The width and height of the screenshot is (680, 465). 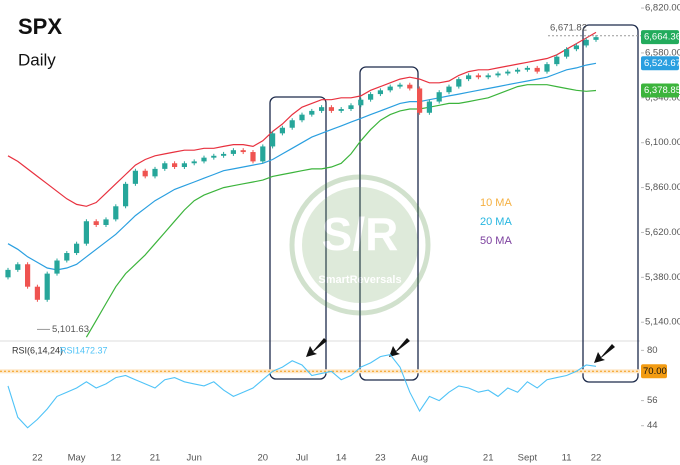 What do you see at coordinates (96, 350) in the screenshot?
I see `rsi-last-value: 72.37` at bounding box center [96, 350].